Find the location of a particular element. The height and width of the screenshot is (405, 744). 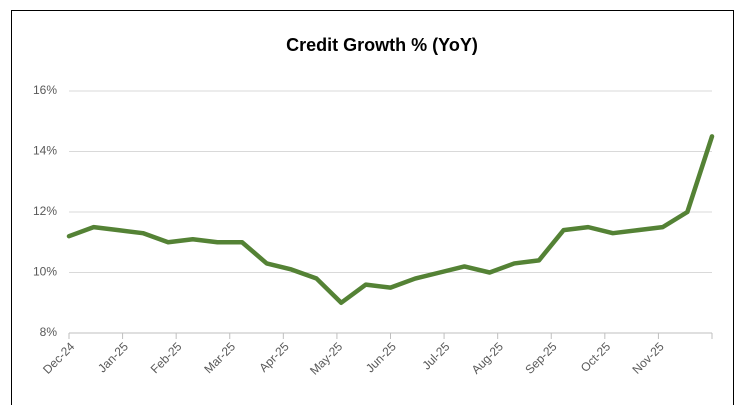

y-tick-label: 8% is located at coordinates (49, 332).